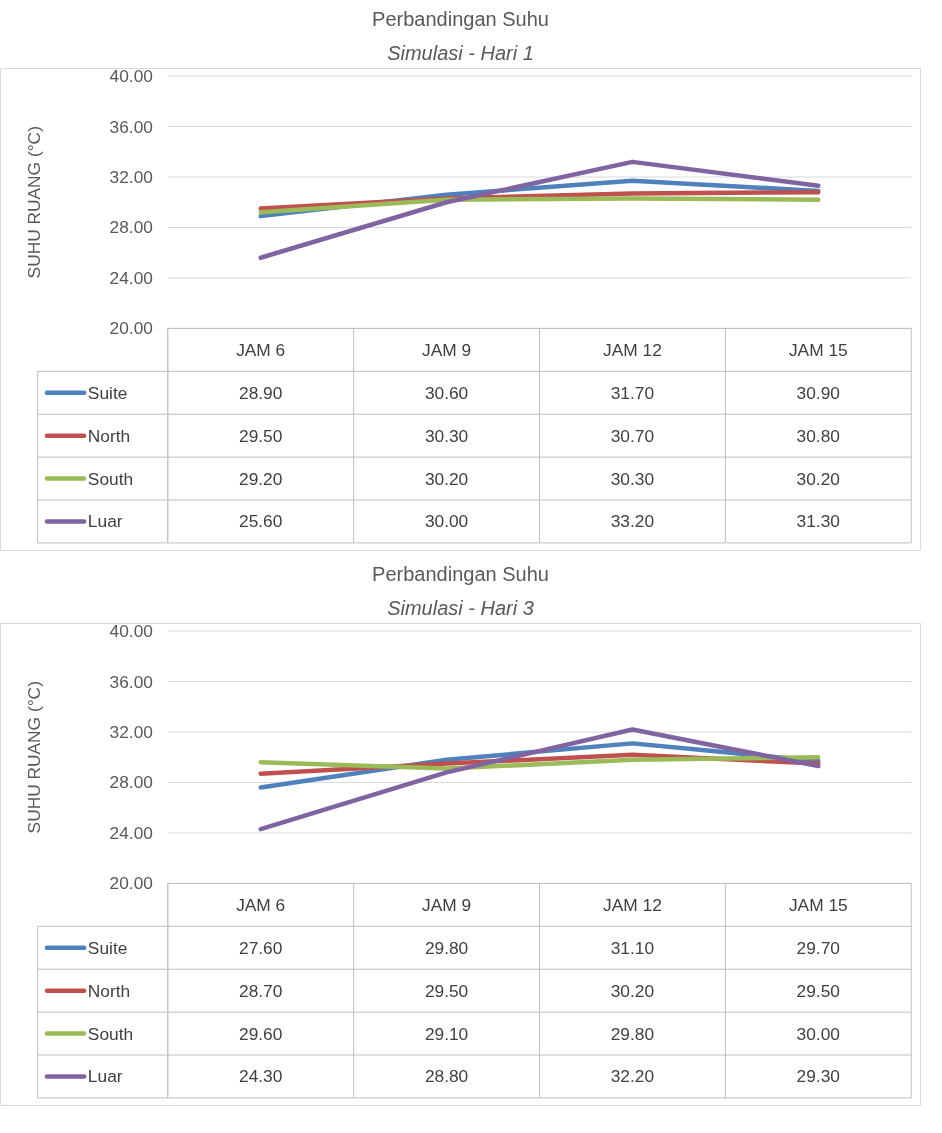 The height and width of the screenshot is (1133, 942). What do you see at coordinates (446, 1076) in the screenshot?
I see `data-label: 28.80` at bounding box center [446, 1076].